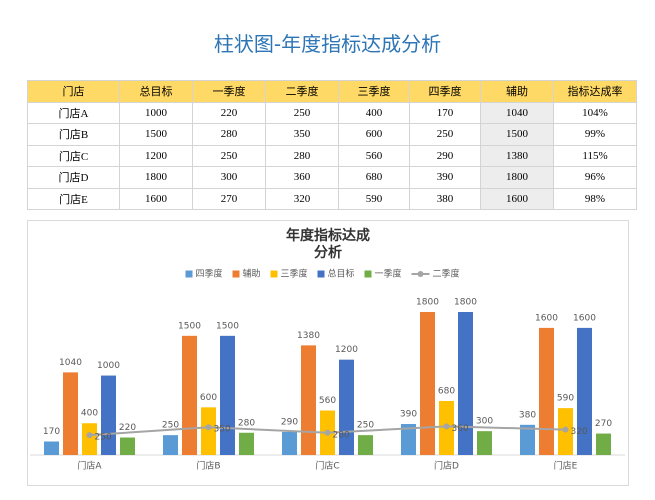 The width and height of the screenshot is (655, 500). I want to click on legend-marker, so click(420, 274).